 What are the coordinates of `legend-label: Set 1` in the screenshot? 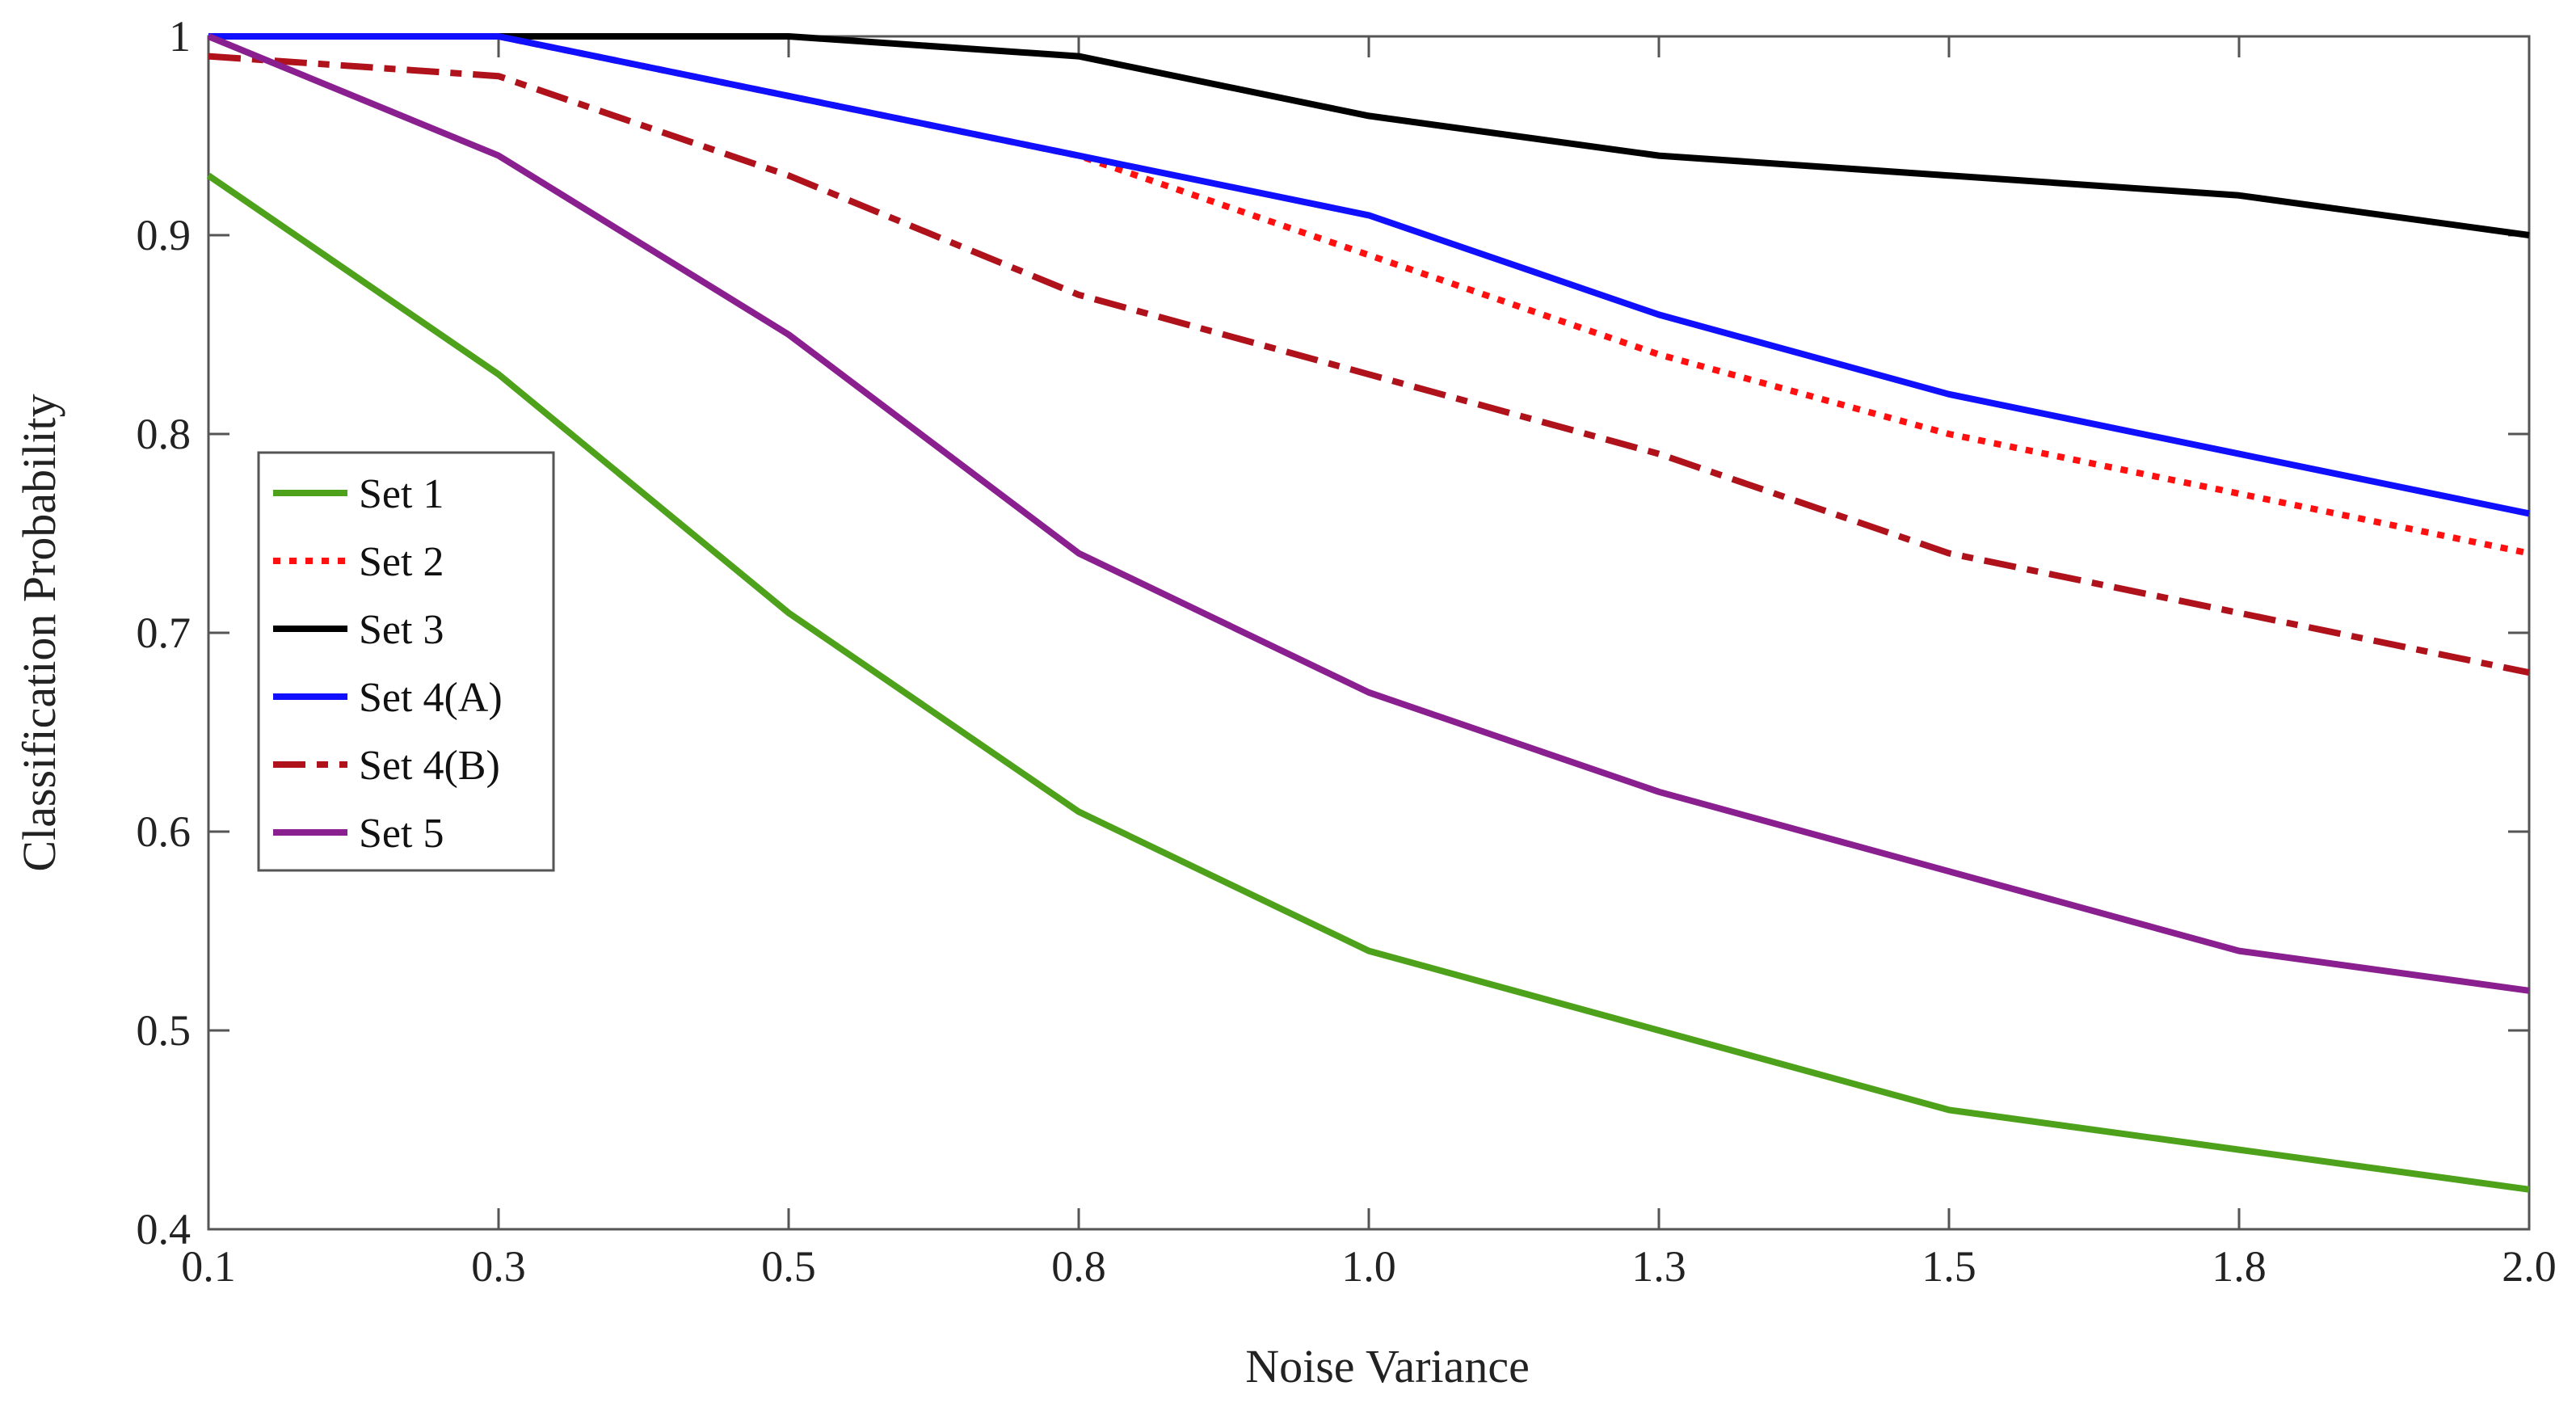 It's located at (401, 494).